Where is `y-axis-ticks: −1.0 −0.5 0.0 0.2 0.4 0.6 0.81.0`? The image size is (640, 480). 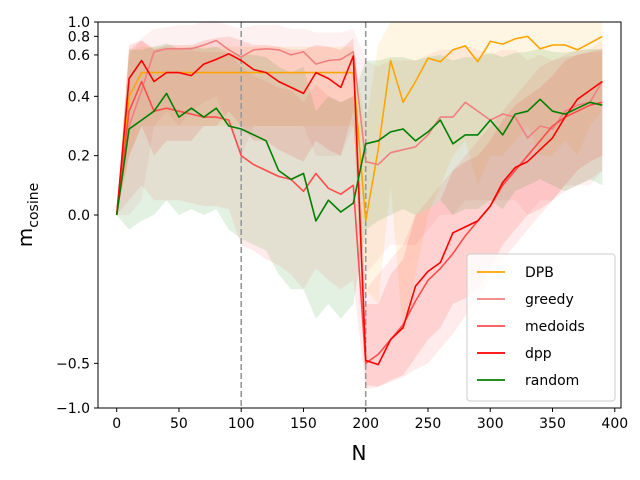
y-axis-ticks: −1.0 −0.5 0.0 0.2 0.4 0.6 0.81.0 is located at coordinates (77, 216).